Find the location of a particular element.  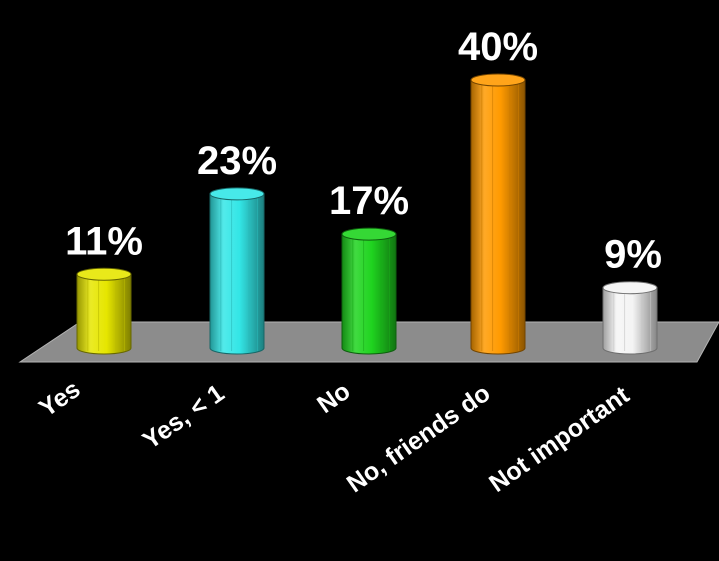

category-label-5: Not important is located at coordinates (559, 439).